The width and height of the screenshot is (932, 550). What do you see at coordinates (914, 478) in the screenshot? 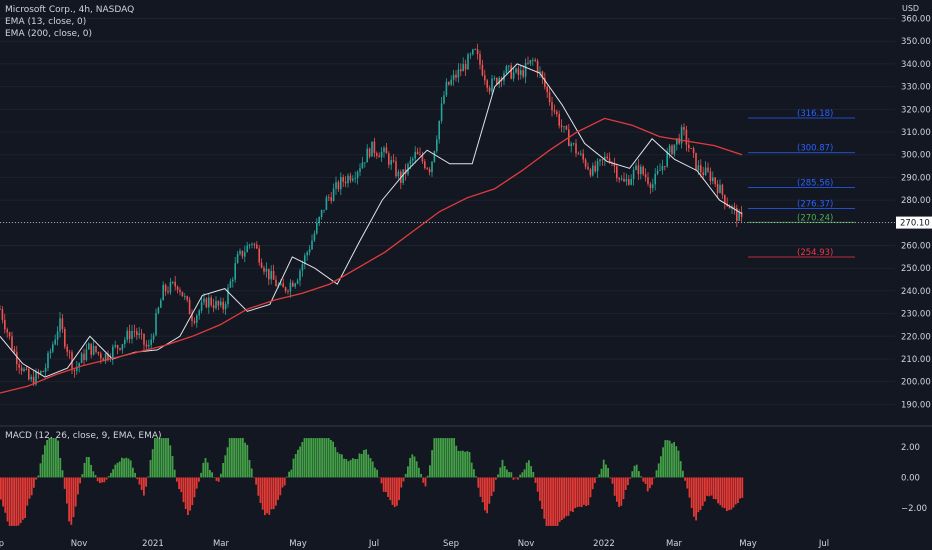
I see `macd-axis: 2.00 0.00 −2.00` at bounding box center [914, 478].